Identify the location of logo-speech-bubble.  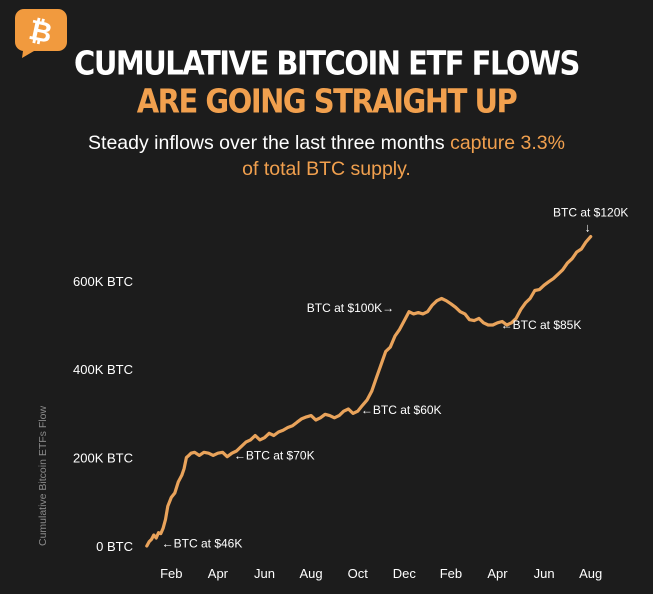
(41, 33).